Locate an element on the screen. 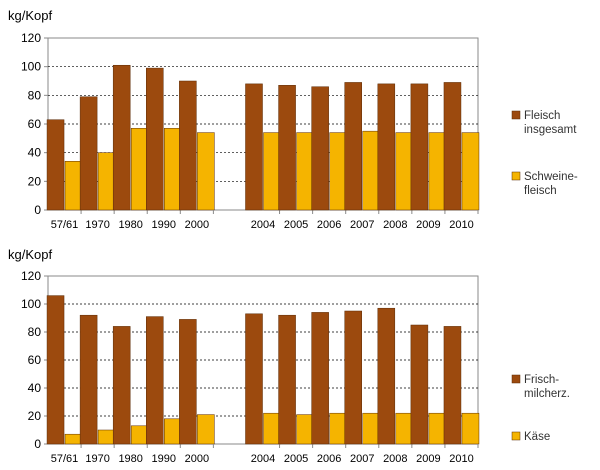 The width and height of the screenshot is (600, 470). legend-entry-line: Frisch- is located at coordinates (541, 380).